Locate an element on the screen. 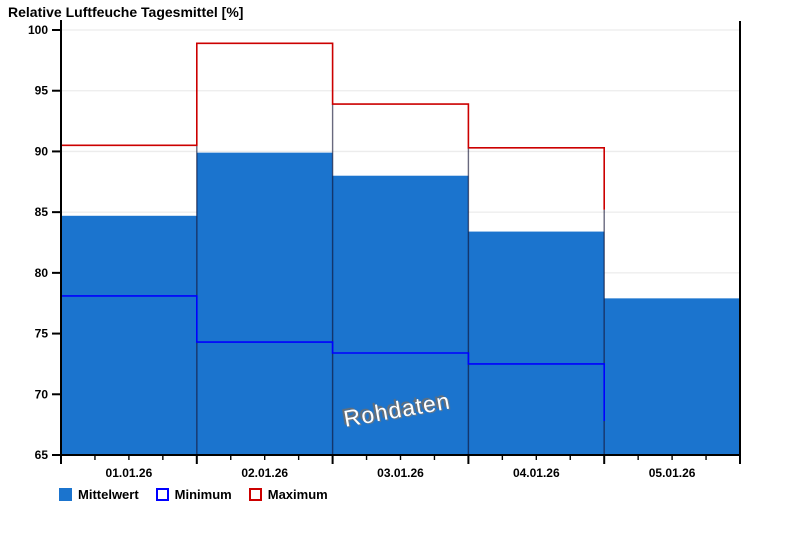 The width and height of the screenshot is (800, 550). y-tick-label: 80 is located at coordinates (42, 273).